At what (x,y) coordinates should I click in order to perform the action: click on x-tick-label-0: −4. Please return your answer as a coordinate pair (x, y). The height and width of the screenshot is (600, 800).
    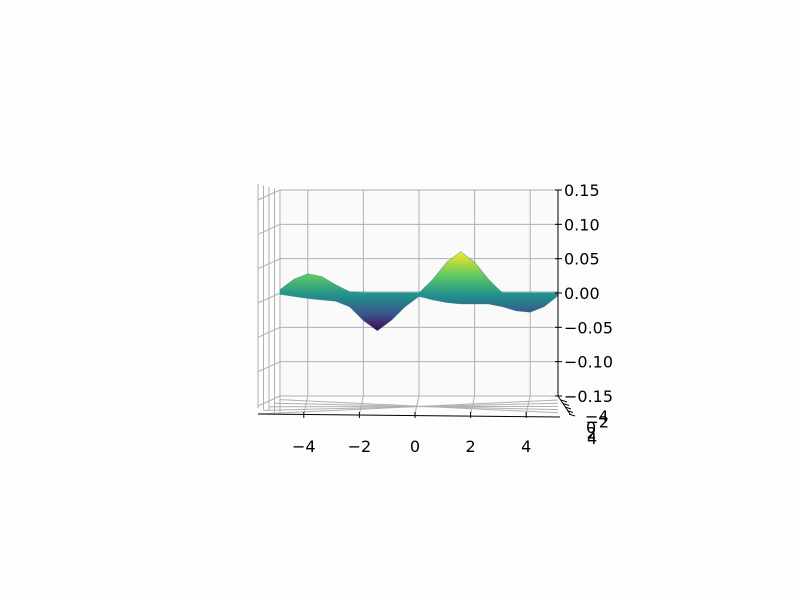
    Looking at the image, I should click on (304, 446).